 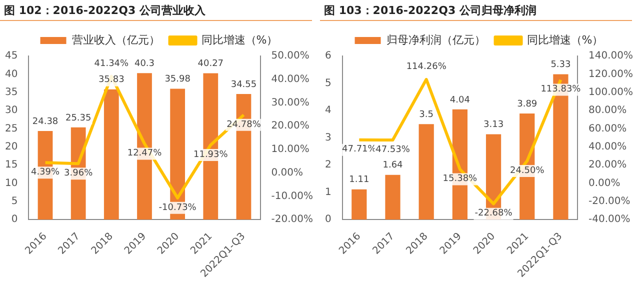 What do you see at coordinates (11, 128) in the screenshot?
I see `y-tick-label: 25` at bounding box center [11, 128].